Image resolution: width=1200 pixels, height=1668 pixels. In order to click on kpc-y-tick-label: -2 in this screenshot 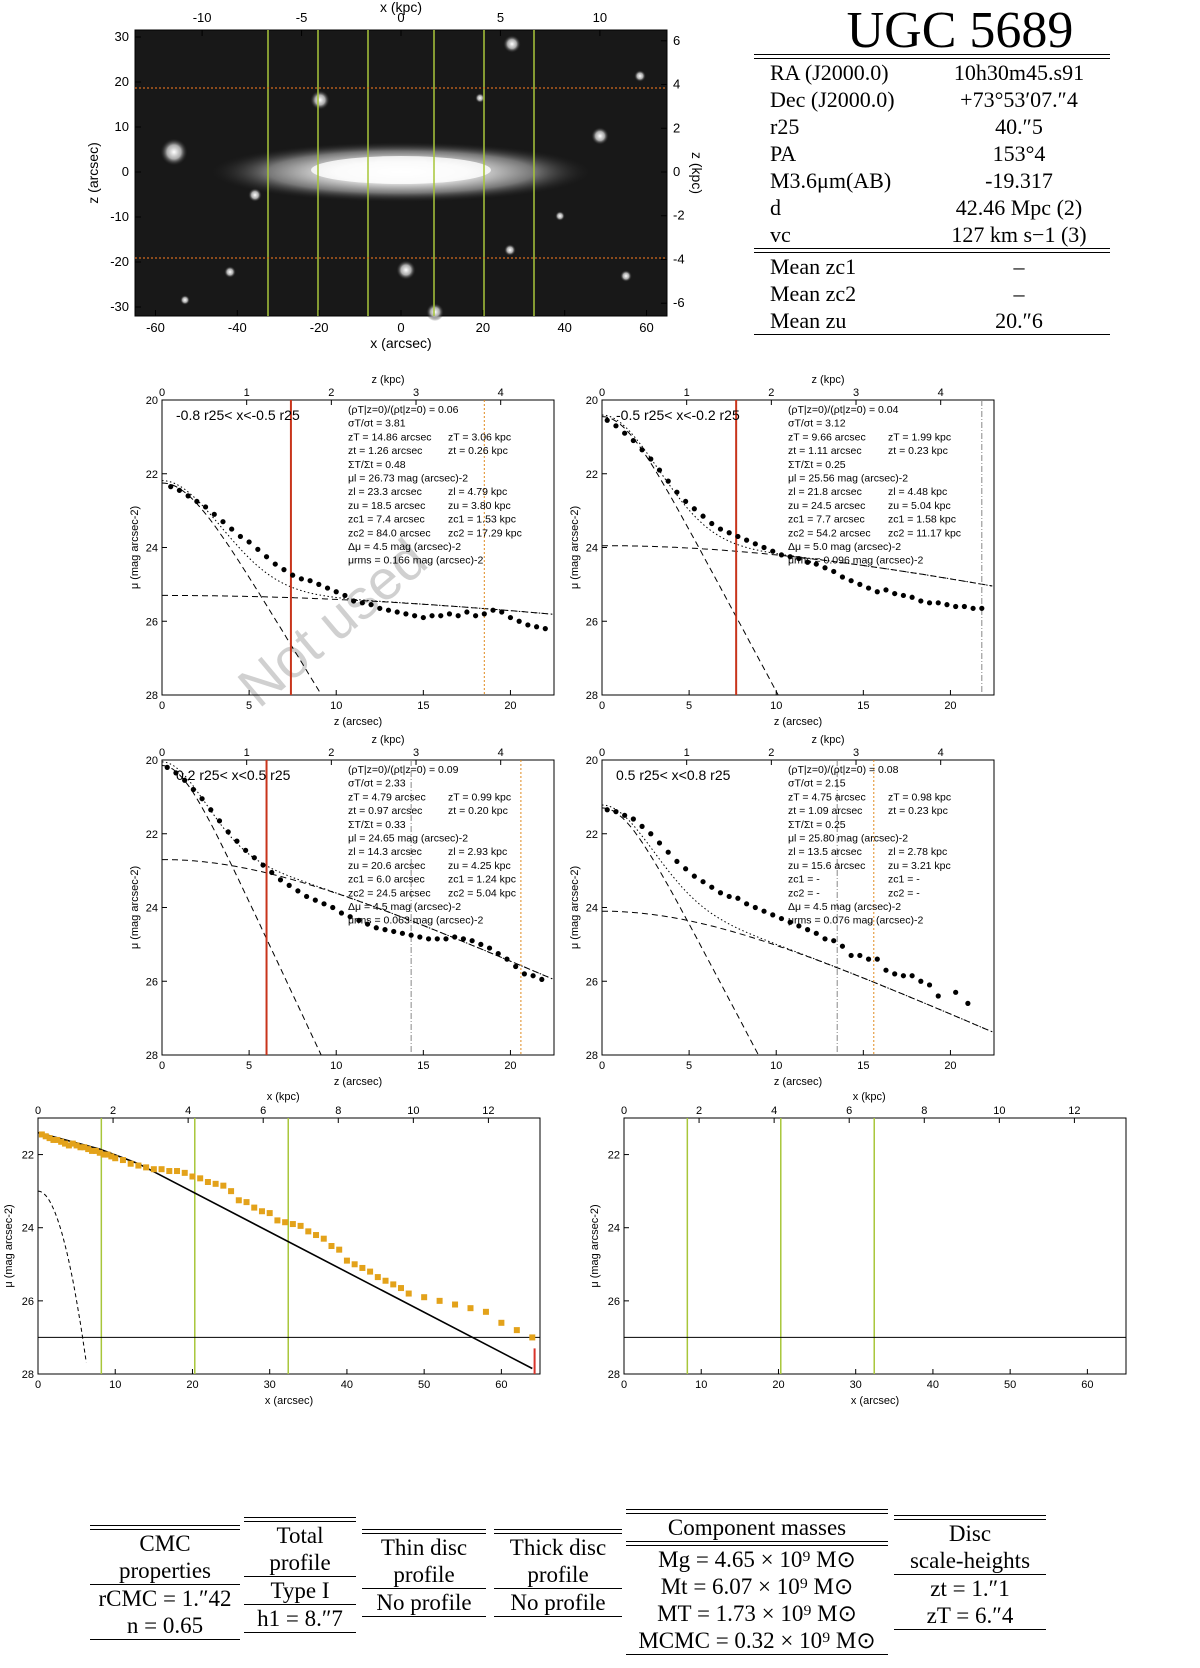, I will do `click(679, 215)`.